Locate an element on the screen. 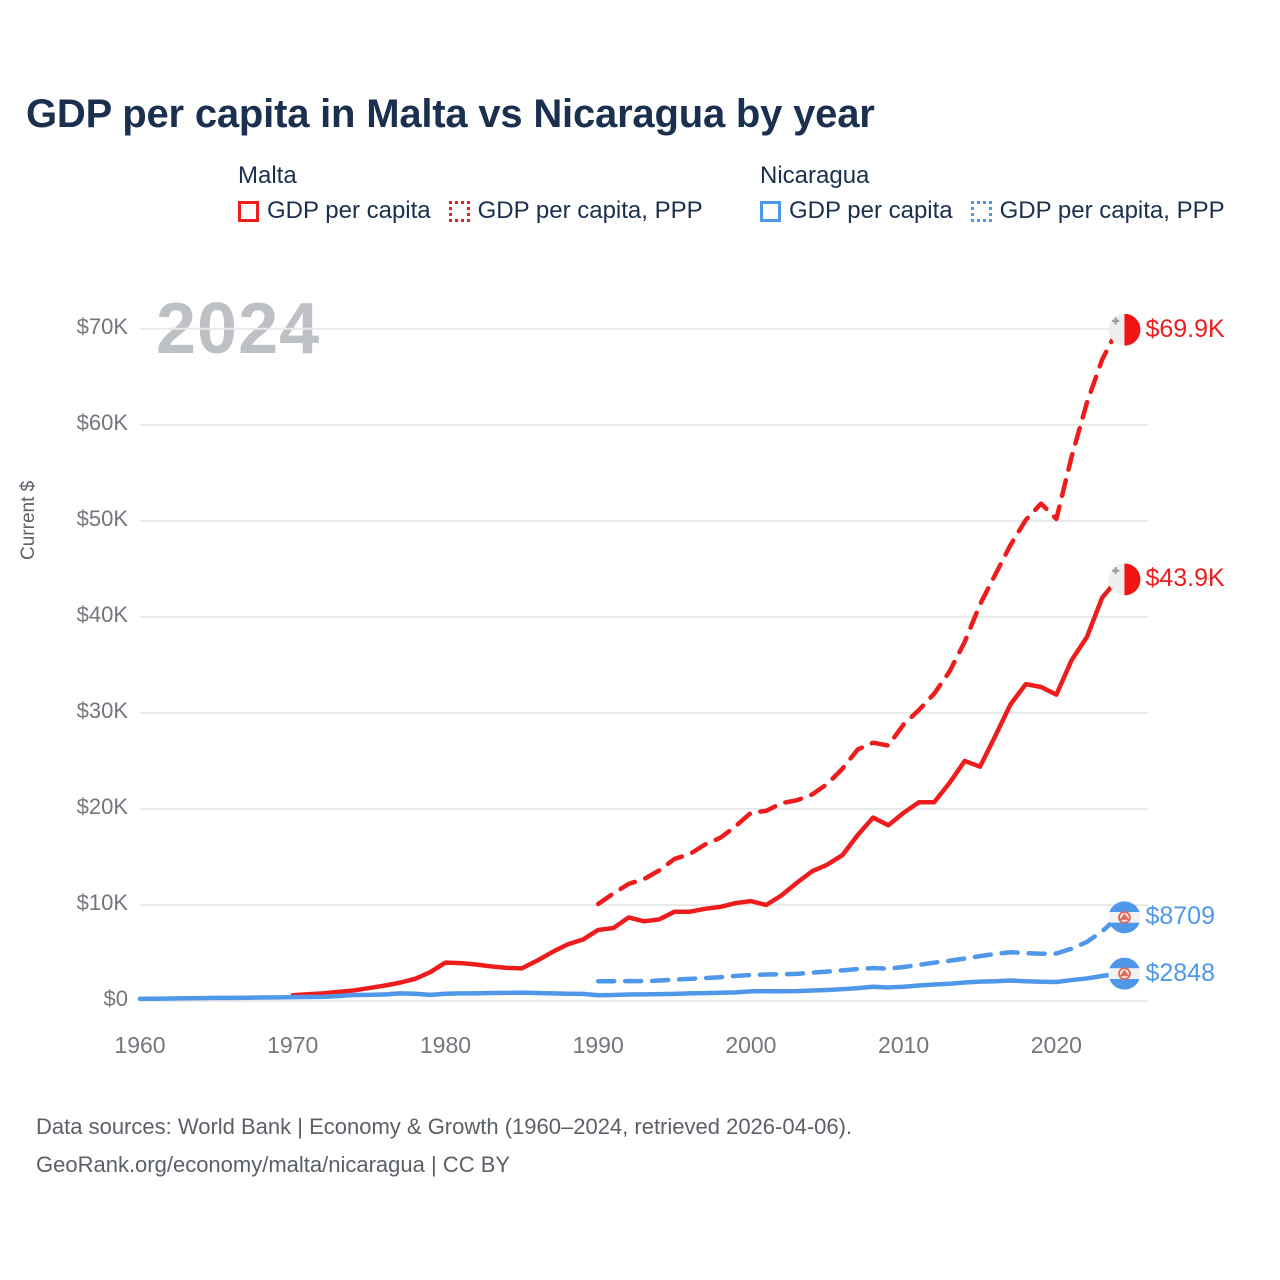 The width and height of the screenshot is (1280, 1280). chart-end-markers is located at coordinates (1124, 651).